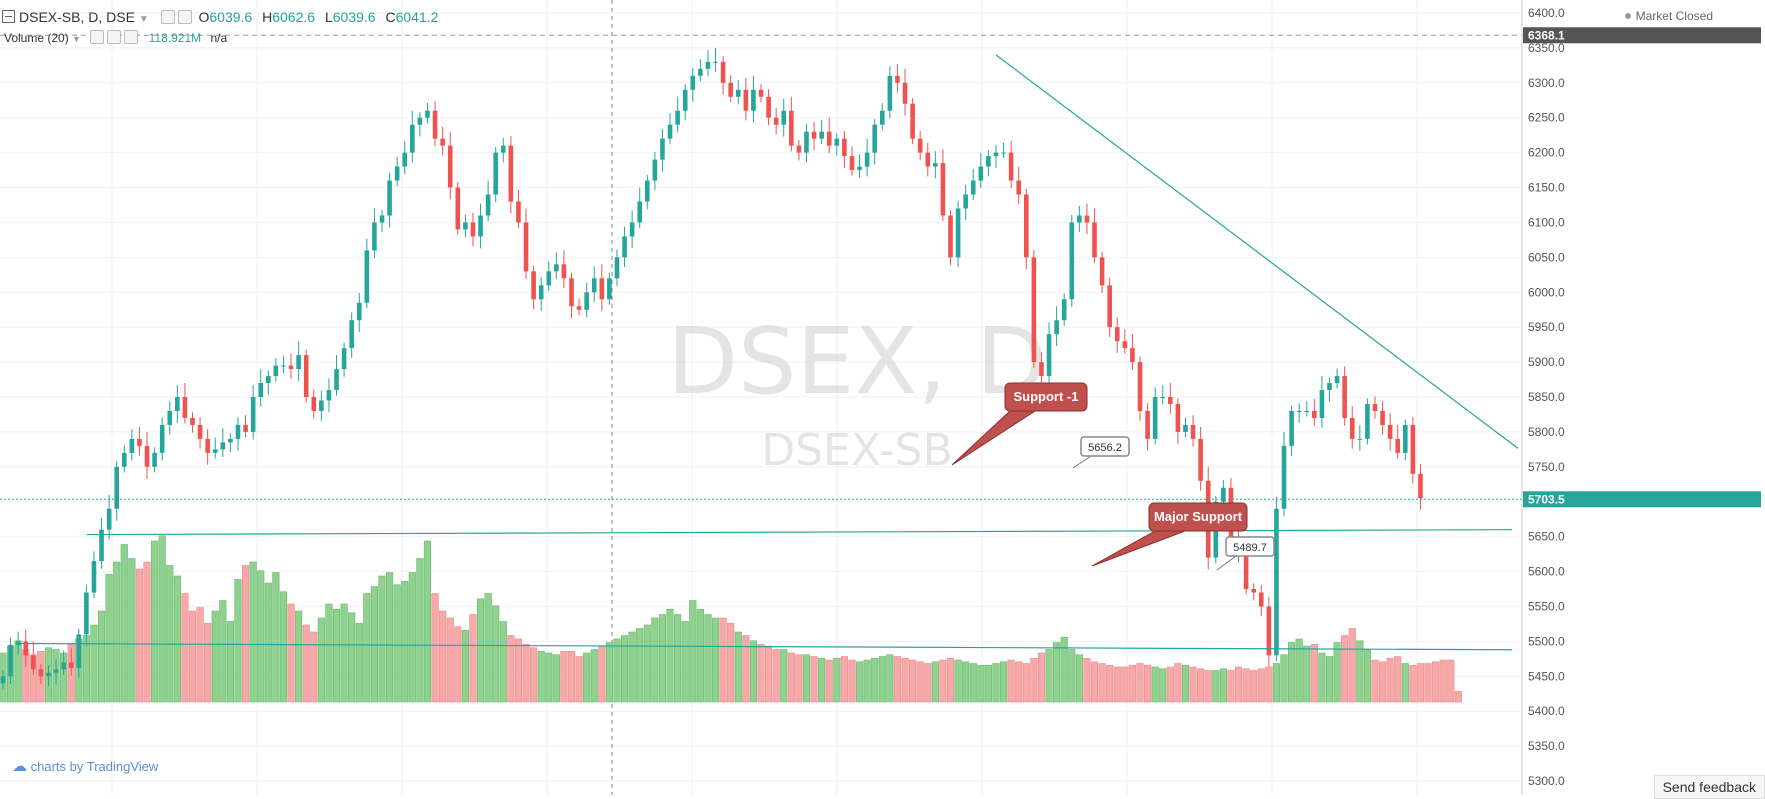 This screenshot has width=1765, height=799. What do you see at coordinates (1546, 362) in the screenshot?
I see `y-tick-label: 5900.0` at bounding box center [1546, 362].